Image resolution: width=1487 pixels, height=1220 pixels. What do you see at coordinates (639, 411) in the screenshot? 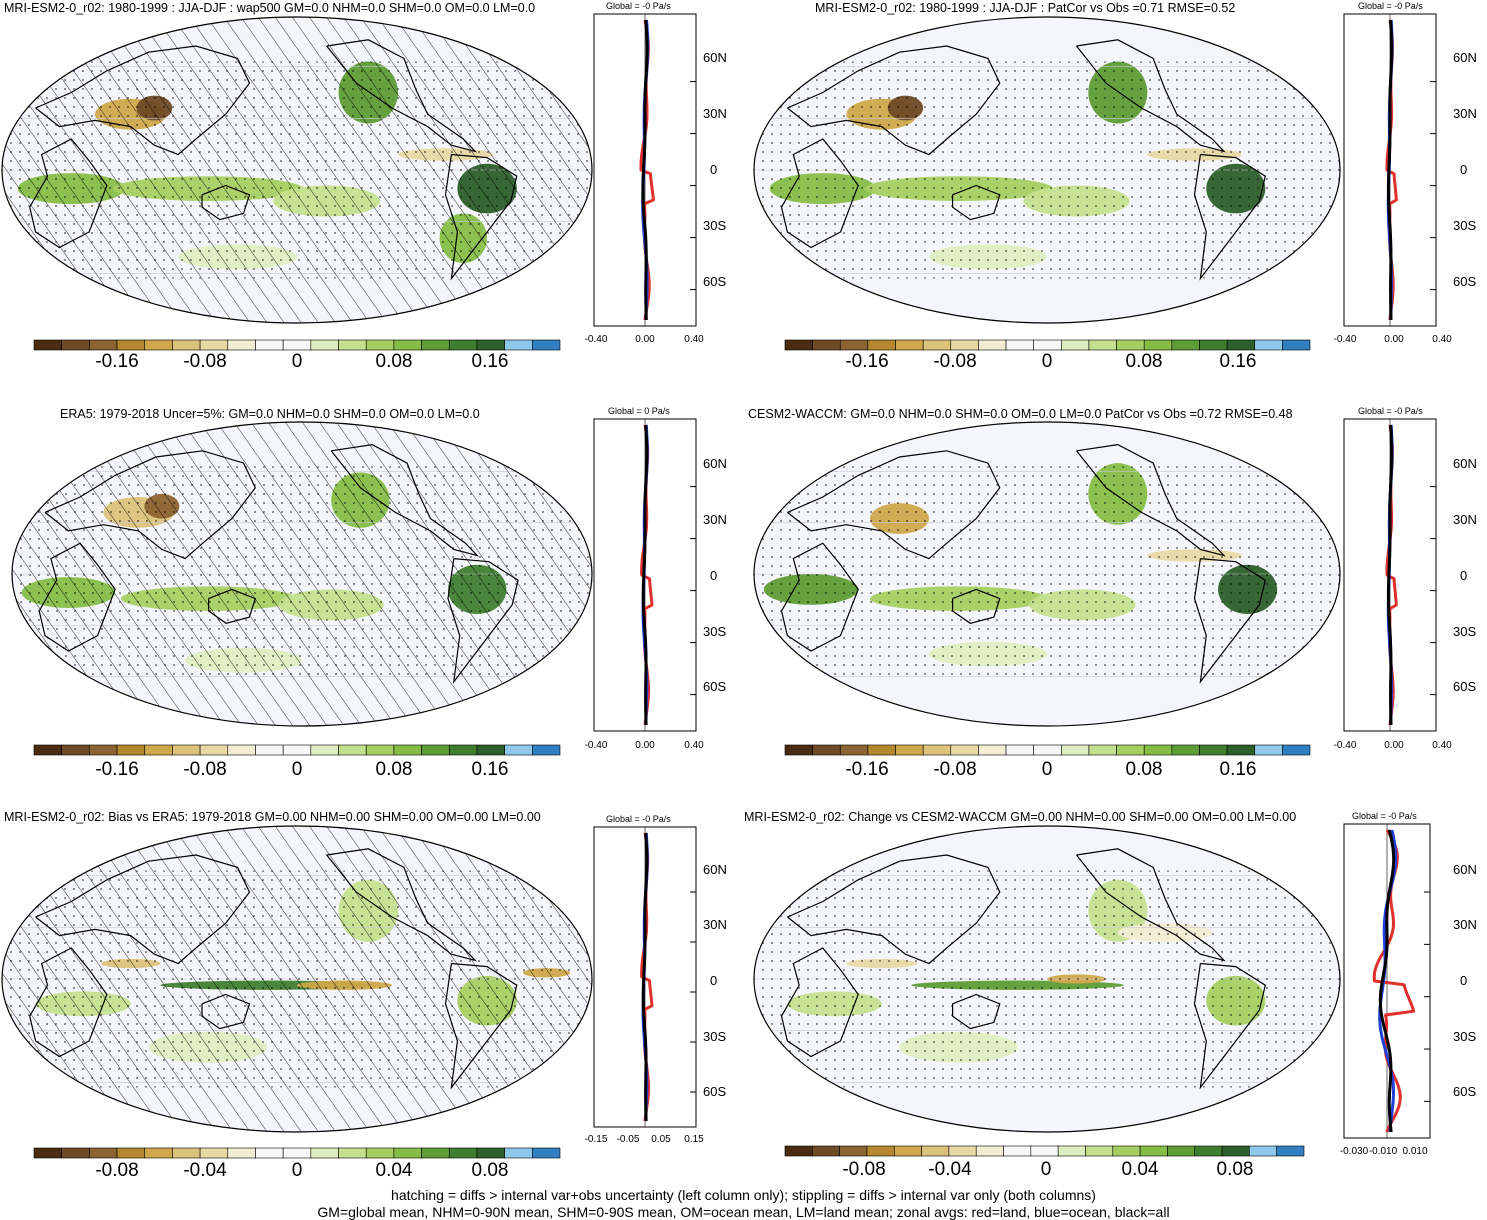
I see `zonal-title: Global = 0 Pa/s` at bounding box center [639, 411].